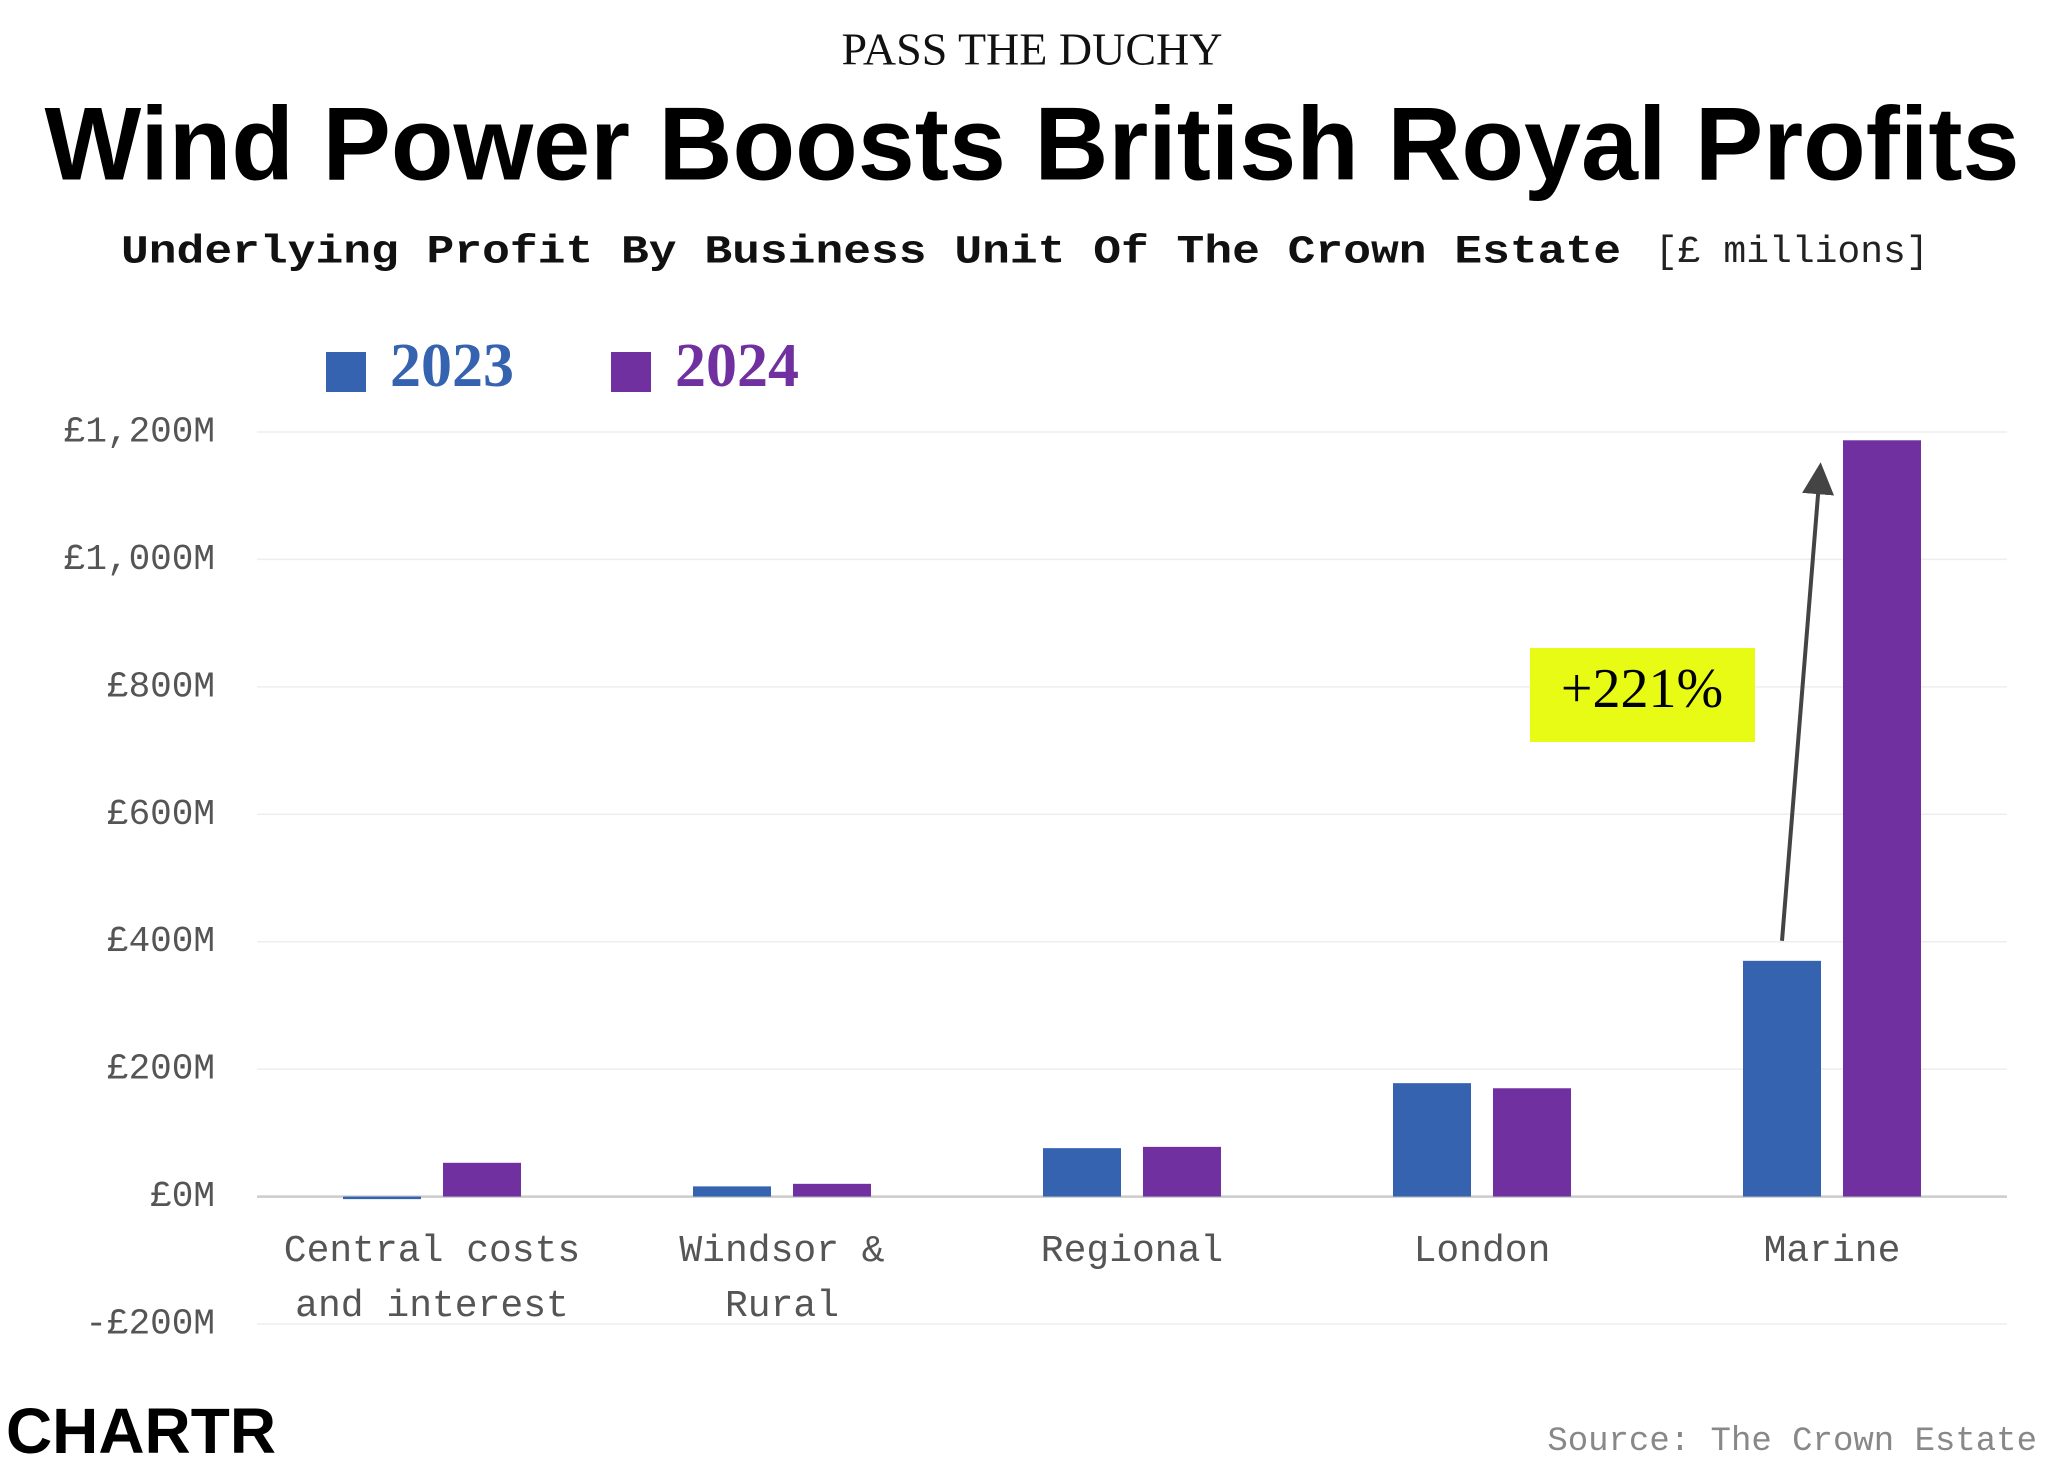  Describe the element at coordinates (1642, 689) in the screenshot. I see `annotation: +221%` at that location.